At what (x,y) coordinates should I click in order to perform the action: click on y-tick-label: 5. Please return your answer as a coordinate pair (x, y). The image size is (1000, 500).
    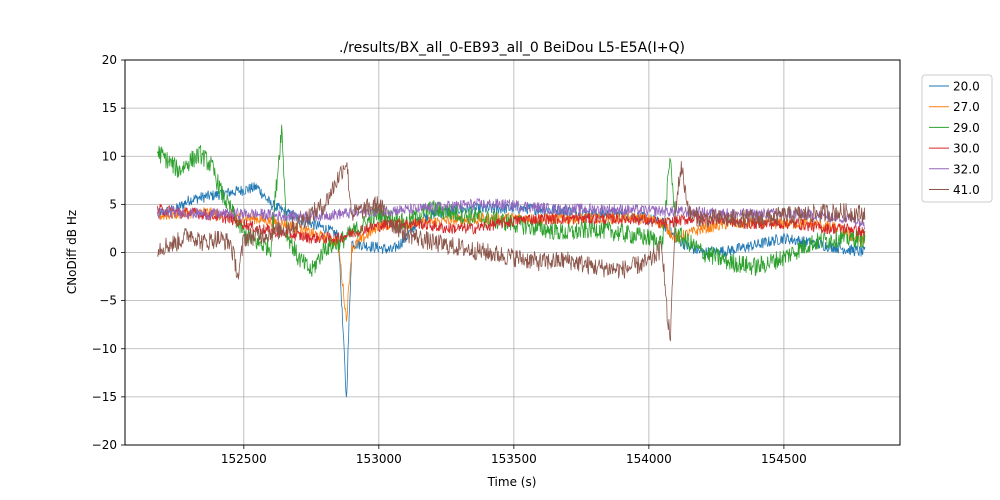
    Looking at the image, I should click on (113, 204).